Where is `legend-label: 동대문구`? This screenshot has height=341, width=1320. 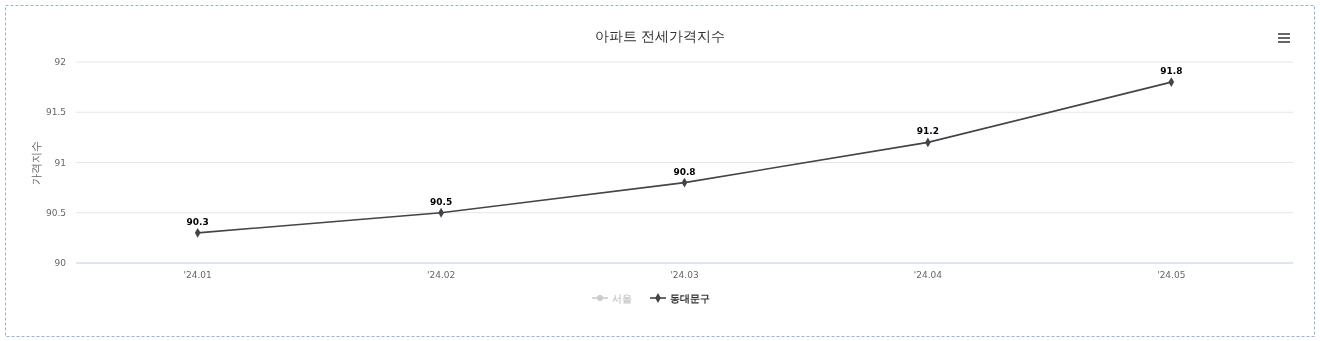
legend-label: 동대문구 is located at coordinates (690, 298).